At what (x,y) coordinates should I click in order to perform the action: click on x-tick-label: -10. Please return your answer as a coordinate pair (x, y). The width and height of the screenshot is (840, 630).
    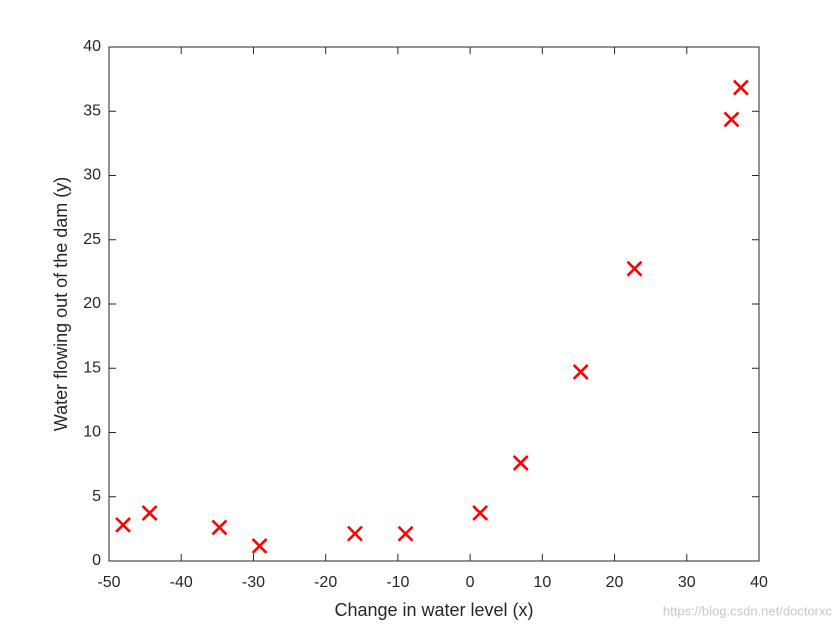
    Looking at the image, I should click on (397, 582).